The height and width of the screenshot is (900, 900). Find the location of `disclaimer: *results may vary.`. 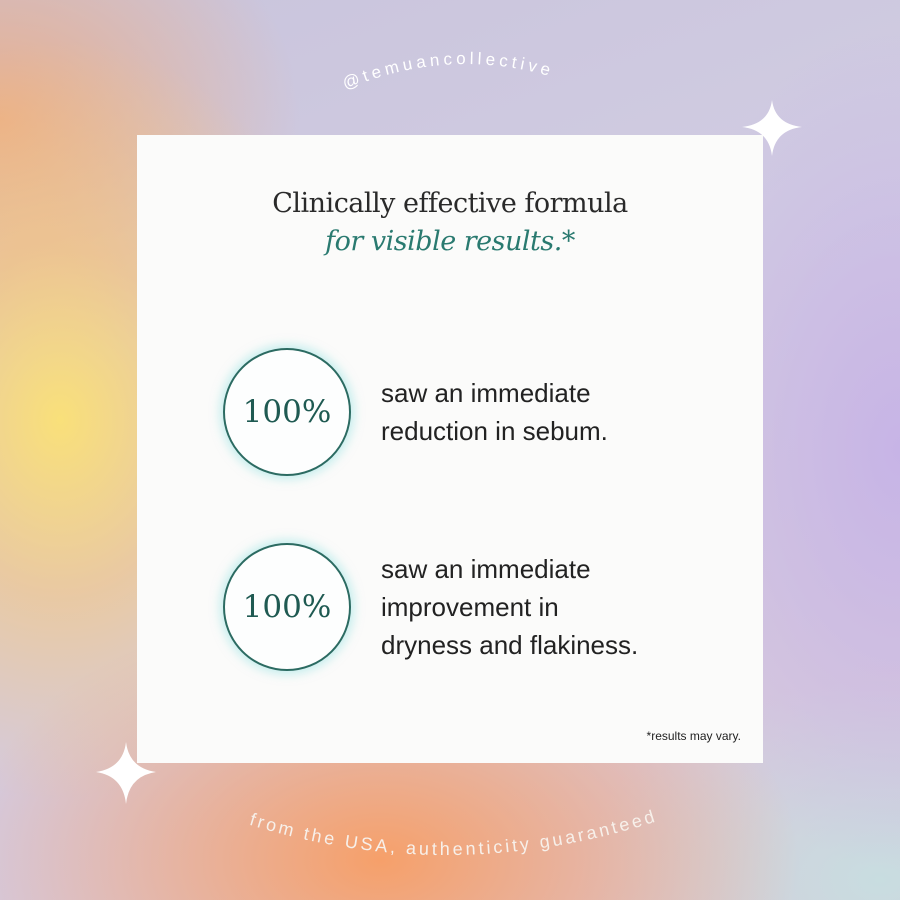

disclaimer: *results may vary. is located at coordinates (693, 736).